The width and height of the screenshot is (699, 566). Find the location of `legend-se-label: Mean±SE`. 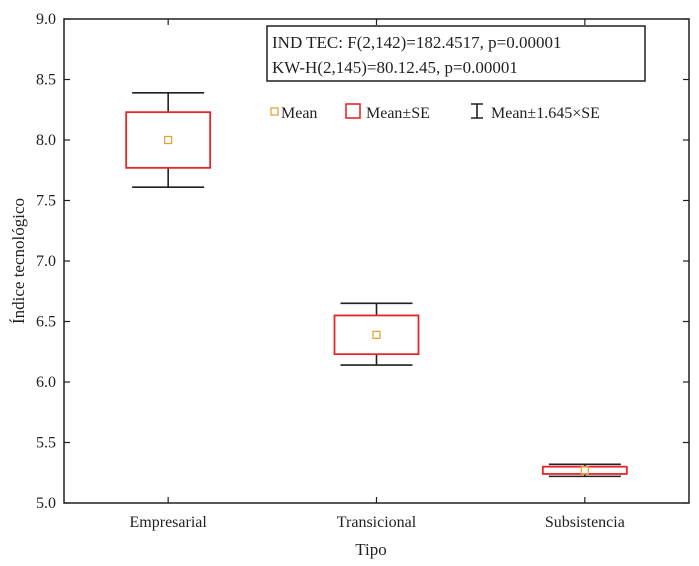

legend-se-label: Mean±SE is located at coordinates (398, 113).